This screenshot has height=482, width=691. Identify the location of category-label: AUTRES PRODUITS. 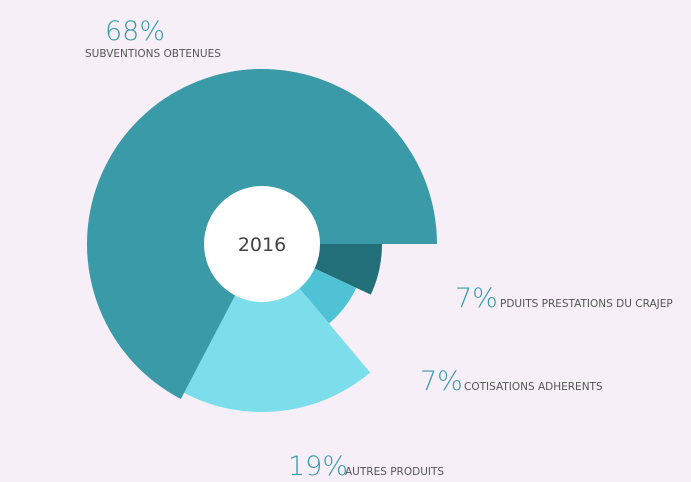
(394, 472).